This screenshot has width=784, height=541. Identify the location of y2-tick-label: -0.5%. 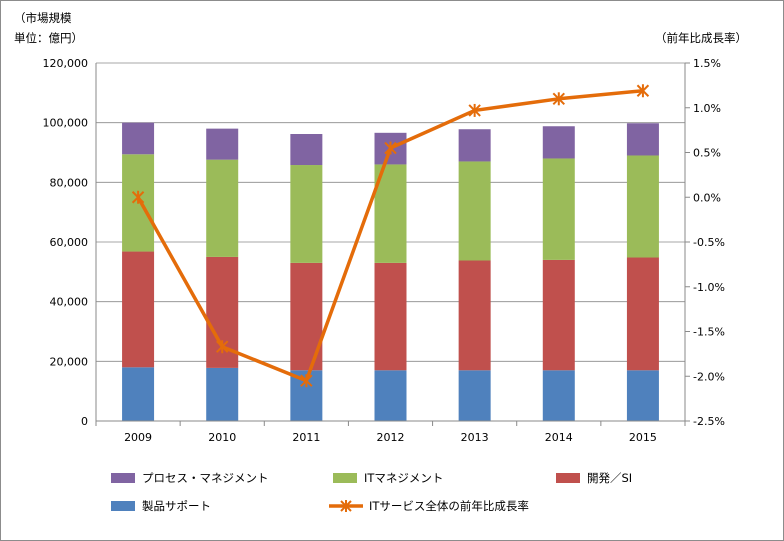
(709, 242).